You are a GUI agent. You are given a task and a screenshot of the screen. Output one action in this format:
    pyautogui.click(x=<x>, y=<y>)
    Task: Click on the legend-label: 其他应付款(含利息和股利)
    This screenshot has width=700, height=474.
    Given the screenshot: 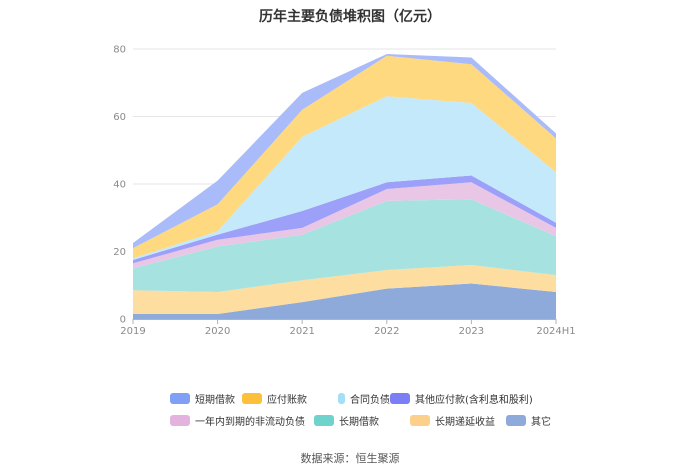 What is the action you would take?
    pyautogui.click(x=474, y=400)
    